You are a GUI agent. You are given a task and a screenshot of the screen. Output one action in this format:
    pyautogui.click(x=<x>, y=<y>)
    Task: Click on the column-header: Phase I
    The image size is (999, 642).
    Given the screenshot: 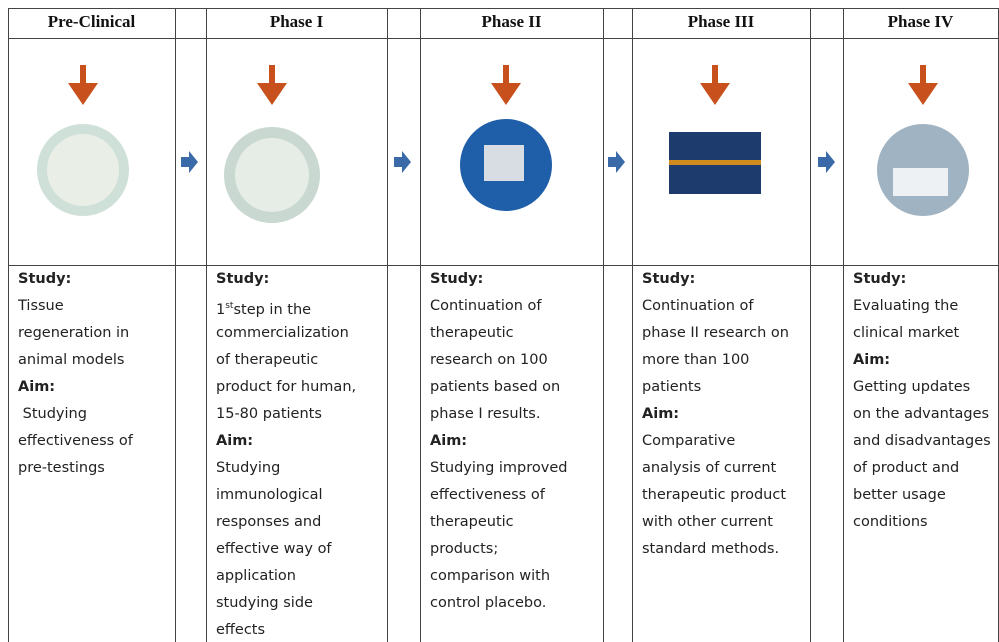 What is the action you would take?
    pyautogui.click(x=296, y=21)
    